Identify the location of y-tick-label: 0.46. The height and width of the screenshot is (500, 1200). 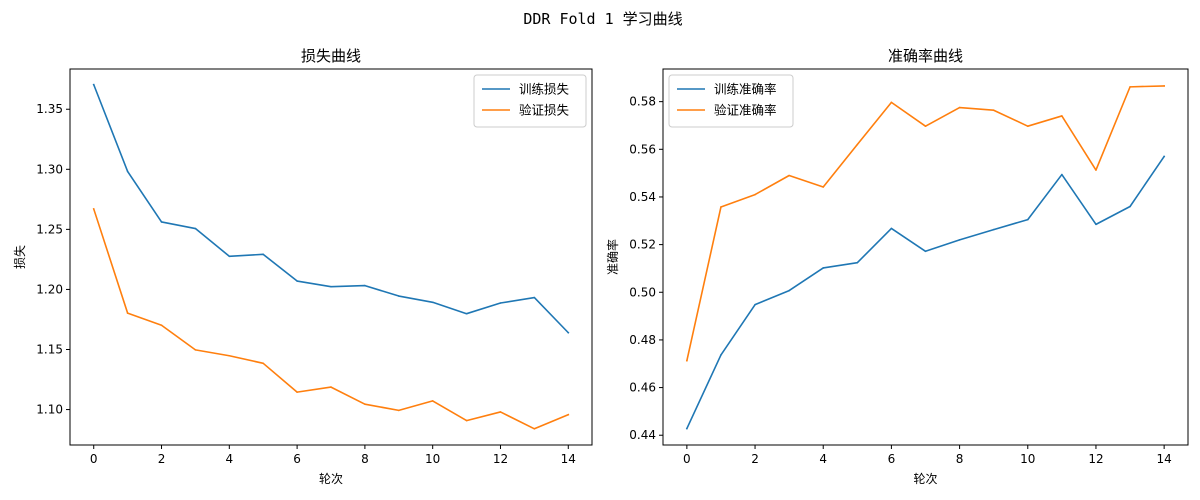
(642, 388).